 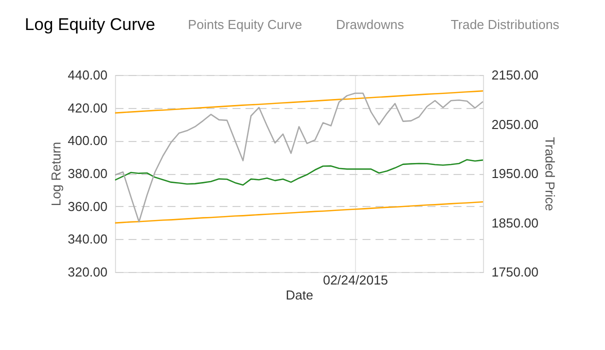 What do you see at coordinates (515, 272) in the screenshot?
I see `y2-tick-label: 1750.00` at bounding box center [515, 272].